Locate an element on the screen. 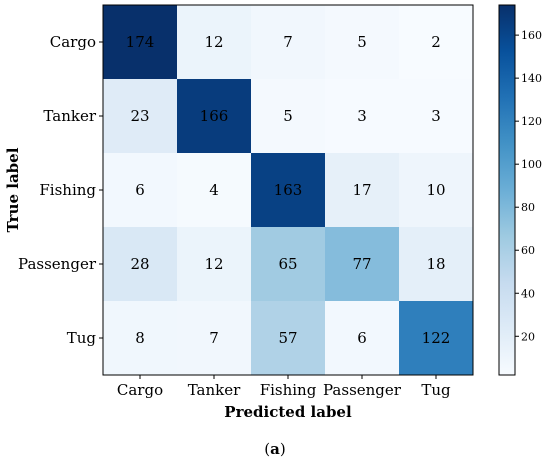  cell-value-label: 17 is located at coordinates (361, 190).